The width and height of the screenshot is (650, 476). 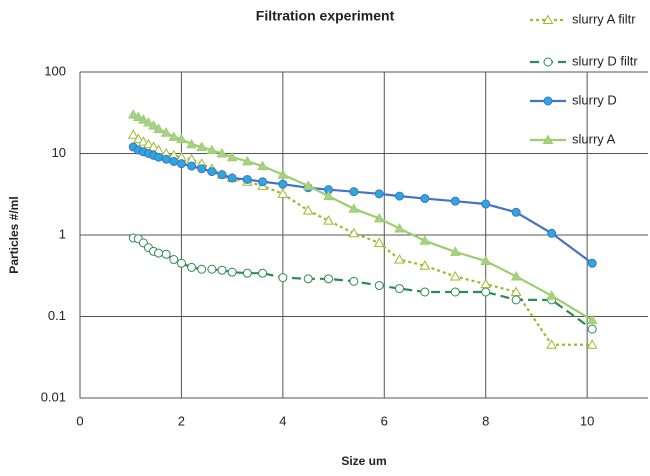 I want to click on x-tick-label: 6, so click(x=384, y=420).